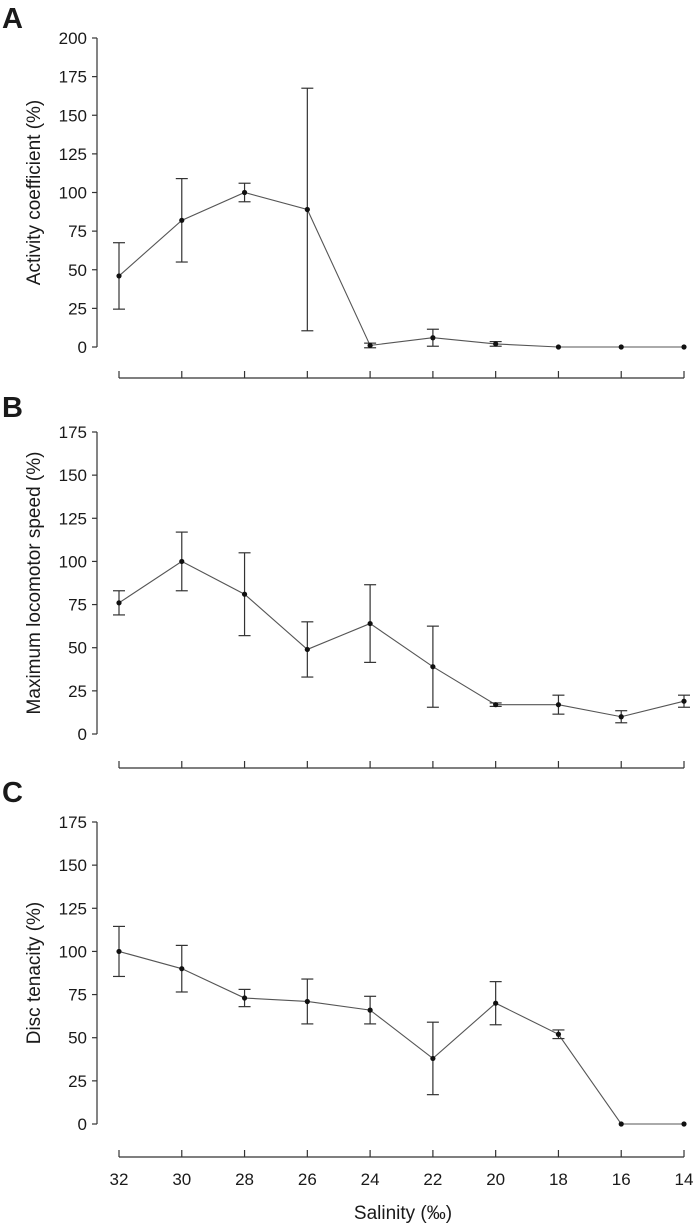  What do you see at coordinates (12, 19) in the screenshot?
I see `panel-letter: A` at bounding box center [12, 19].